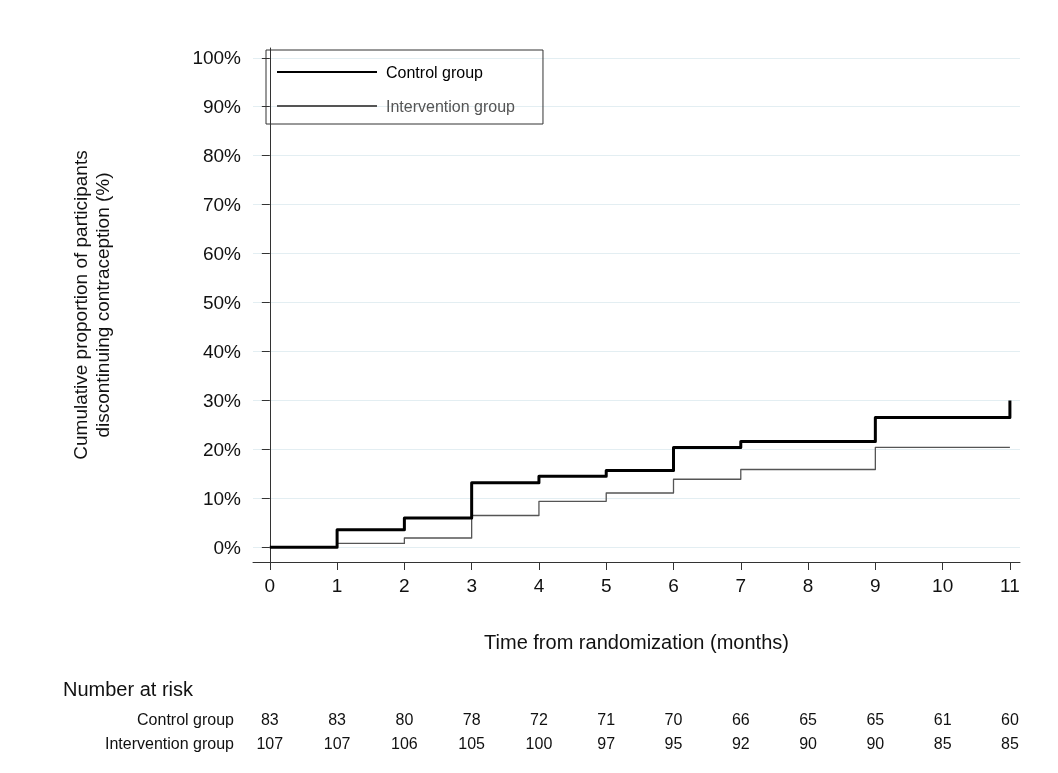  I want to click on y-tick-label: 80%, so click(222, 156).